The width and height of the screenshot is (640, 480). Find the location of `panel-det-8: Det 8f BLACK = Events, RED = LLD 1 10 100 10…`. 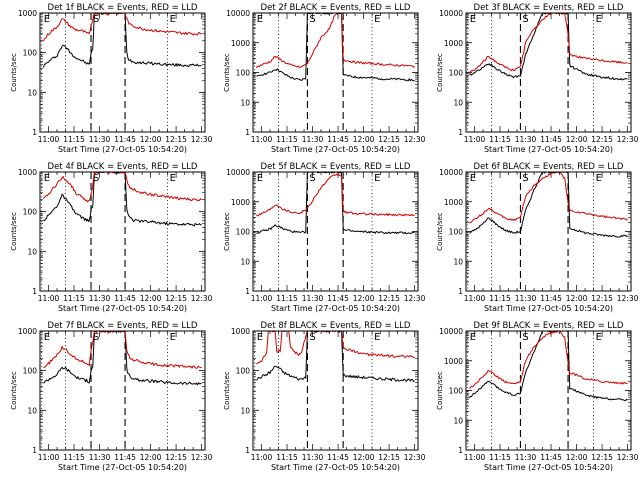

panel-det-8: Det 8f BLACK = Events, RED = LLD 1 10 100 10… is located at coordinates (324, 396).